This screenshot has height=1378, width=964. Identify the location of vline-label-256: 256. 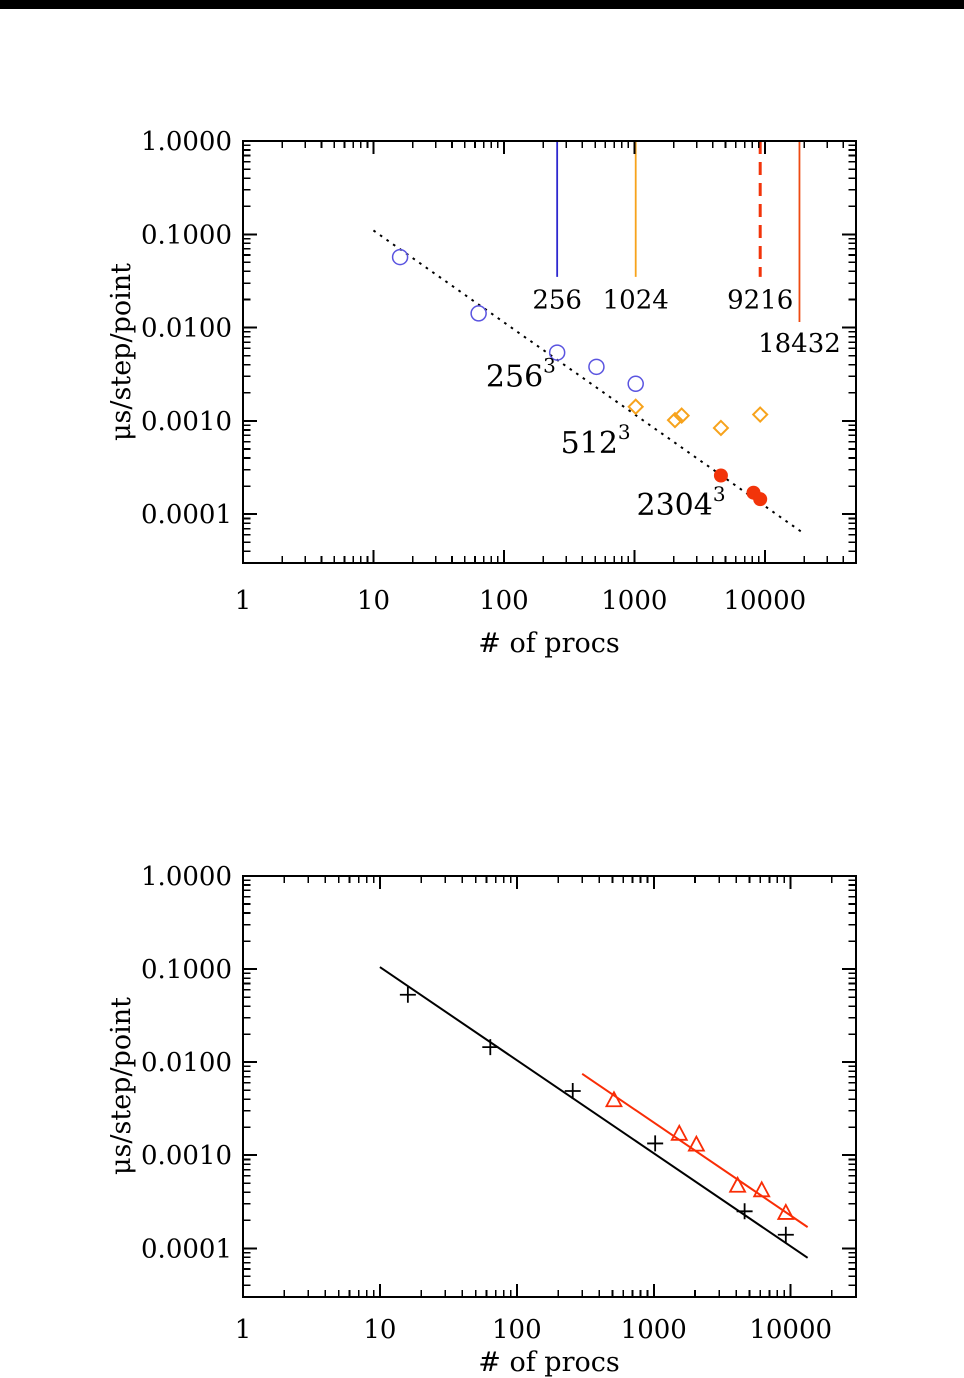
(557, 301).